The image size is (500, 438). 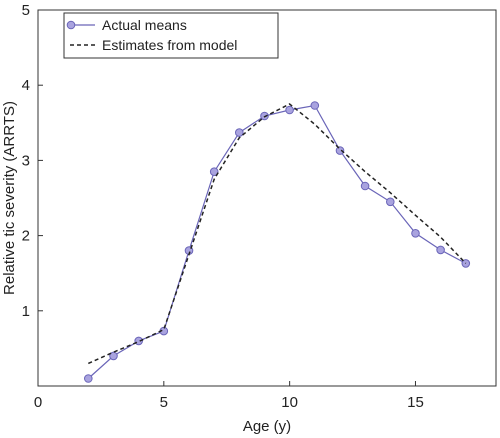 I want to click on y-axis-label: Relative tic severity (ARRTS), so click(x=9, y=198).